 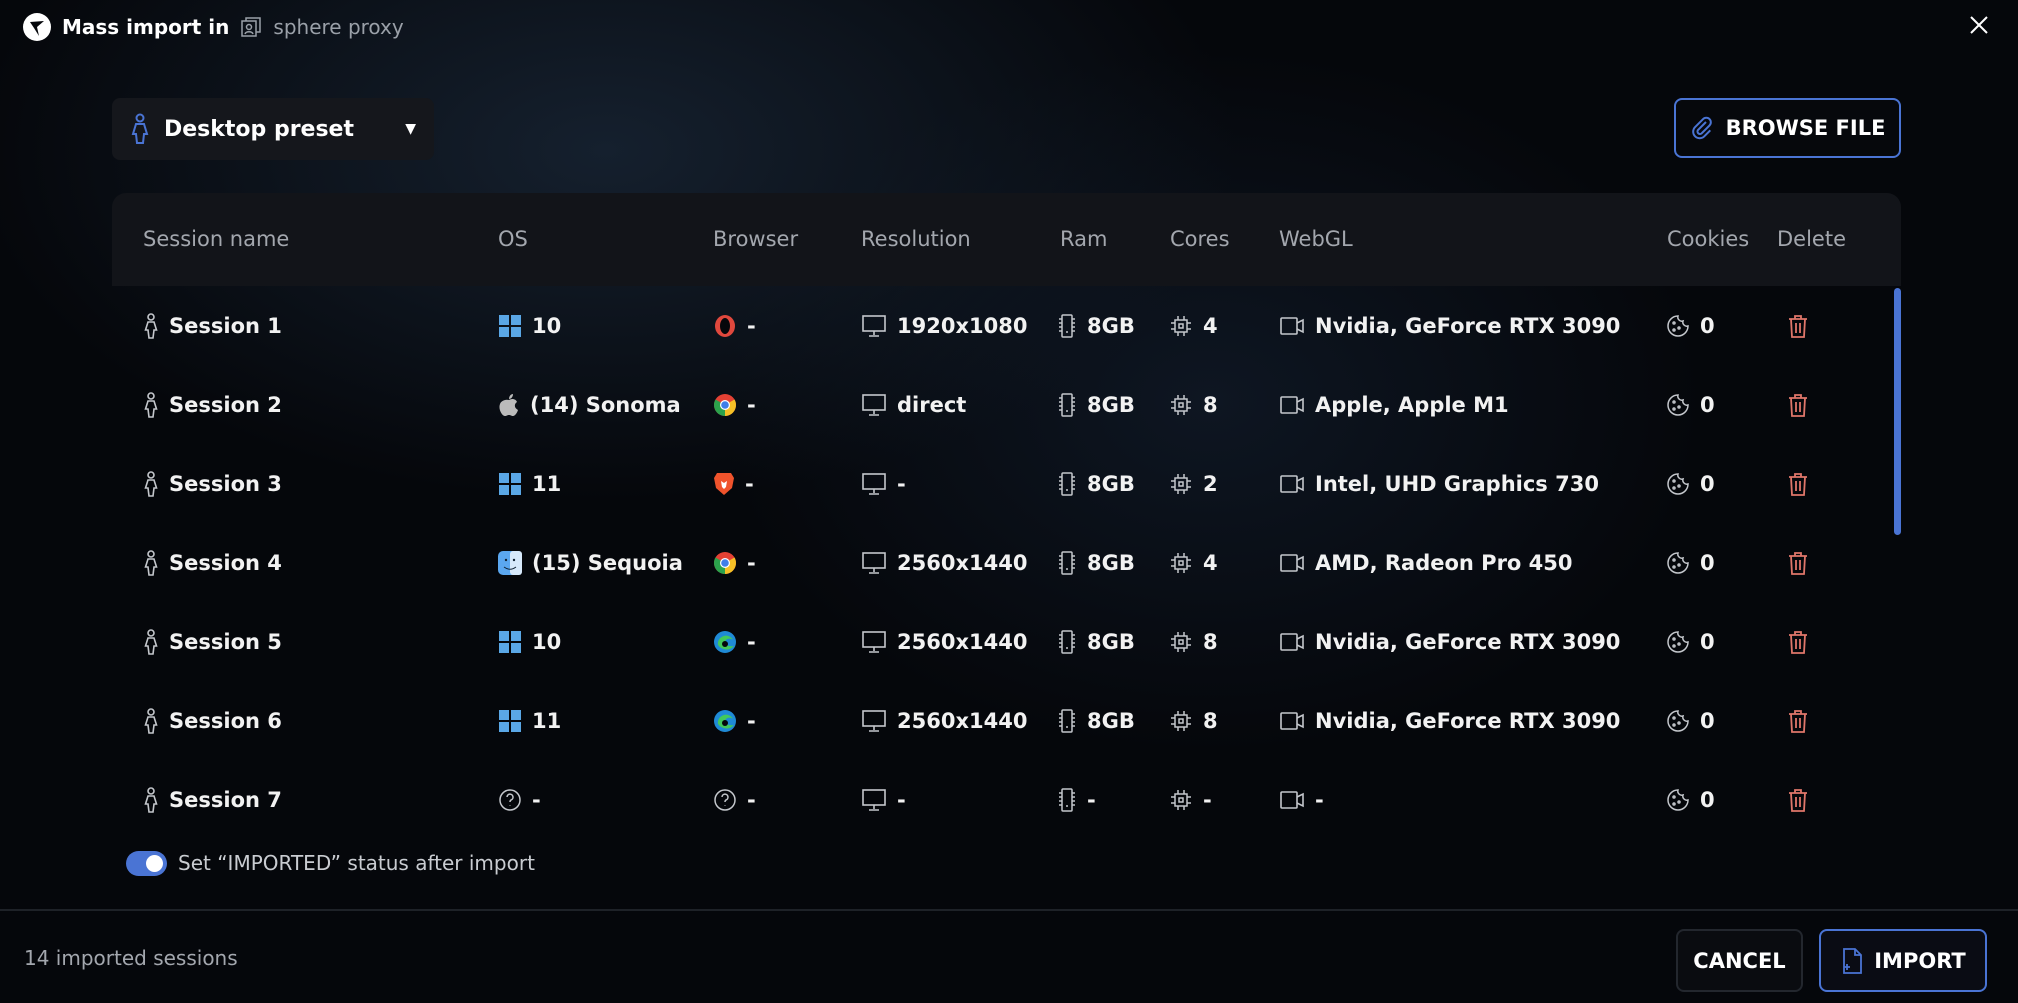 I want to click on column-resolution: Resolution, so click(x=916, y=239).